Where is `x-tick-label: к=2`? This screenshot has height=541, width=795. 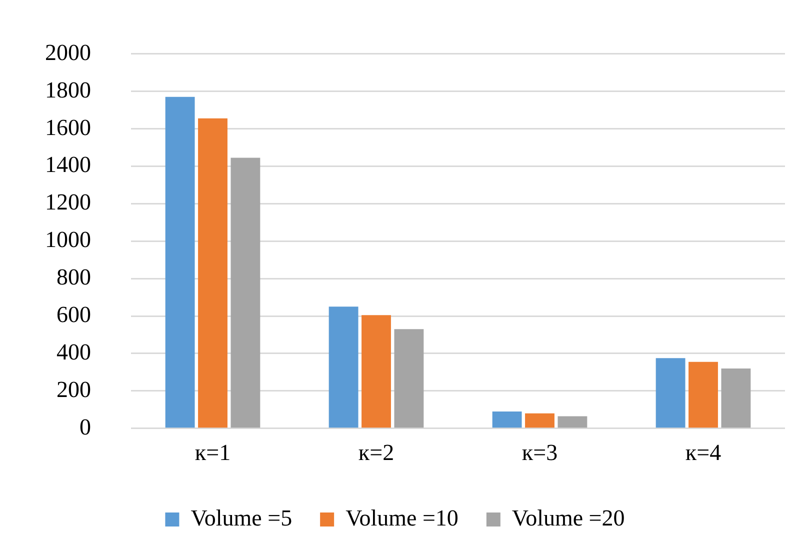
x-tick-label: к=2 is located at coordinates (376, 453).